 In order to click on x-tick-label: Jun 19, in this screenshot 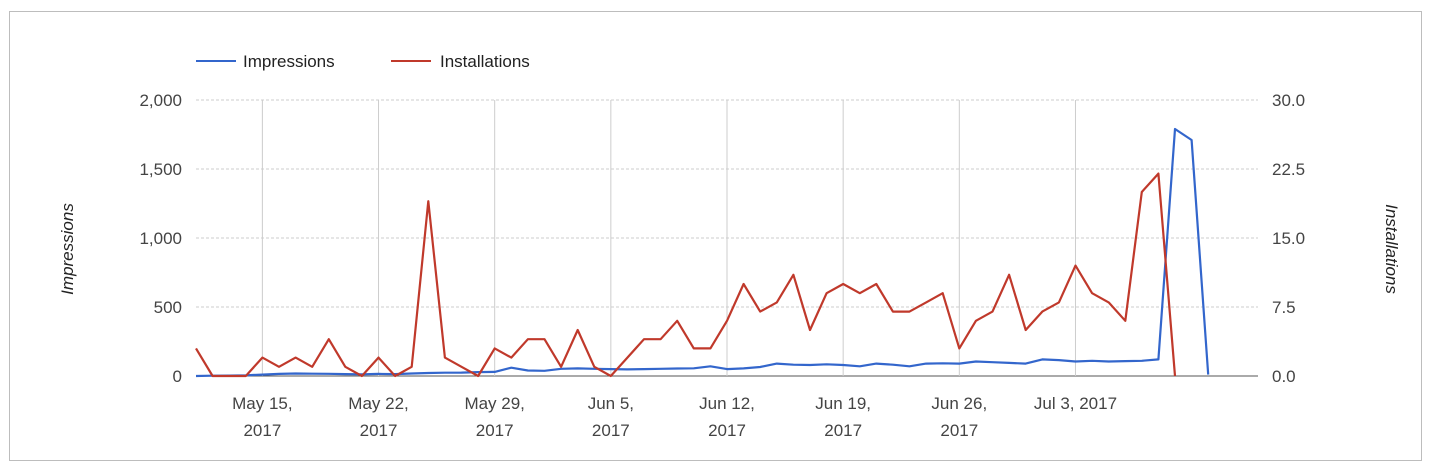, I will do `click(843, 403)`.